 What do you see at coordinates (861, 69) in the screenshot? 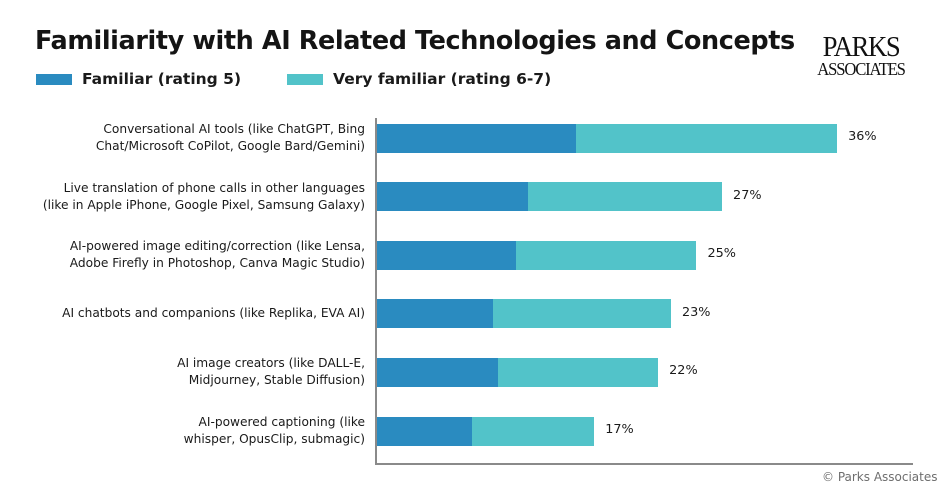
I see `logo-line-2: ASSOCIATES` at bounding box center [861, 69].